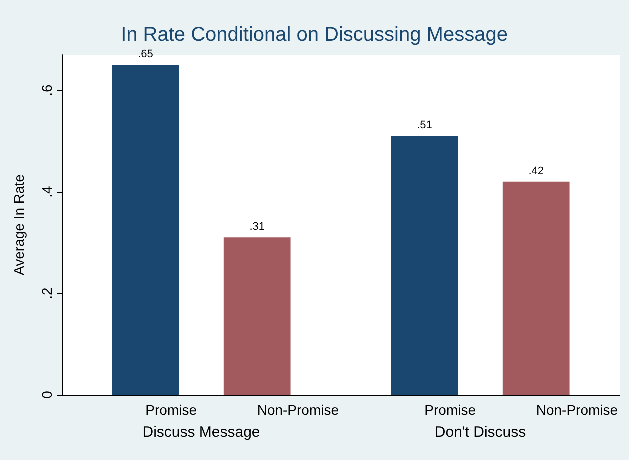 The image size is (629, 460). What do you see at coordinates (577, 410) in the screenshot?
I see `text: Non-Promise` at bounding box center [577, 410].